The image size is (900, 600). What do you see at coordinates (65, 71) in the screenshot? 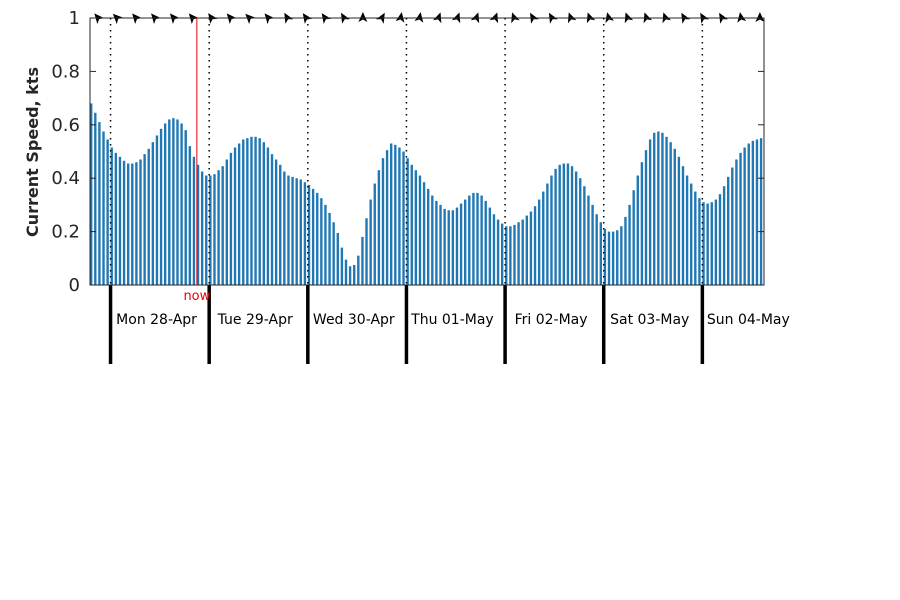
I see `y-tick-label: 0.8` at bounding box center [65, 71].